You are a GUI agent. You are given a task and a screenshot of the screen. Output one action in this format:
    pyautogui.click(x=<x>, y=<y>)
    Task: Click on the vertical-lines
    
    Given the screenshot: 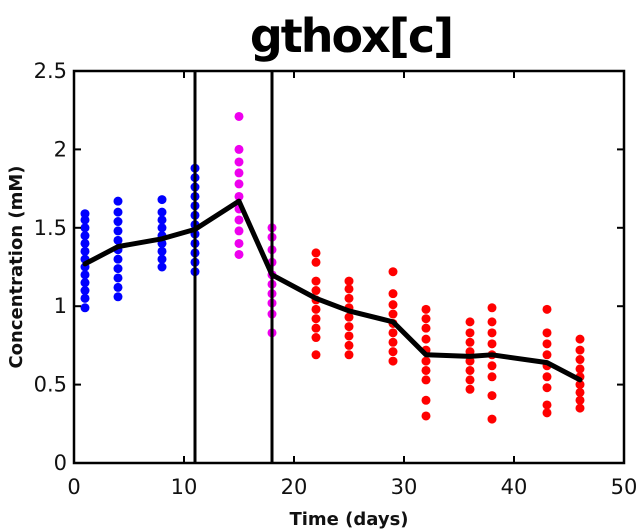 What is the action you would take?
    pyautogui.click(x=233, y=267)
    